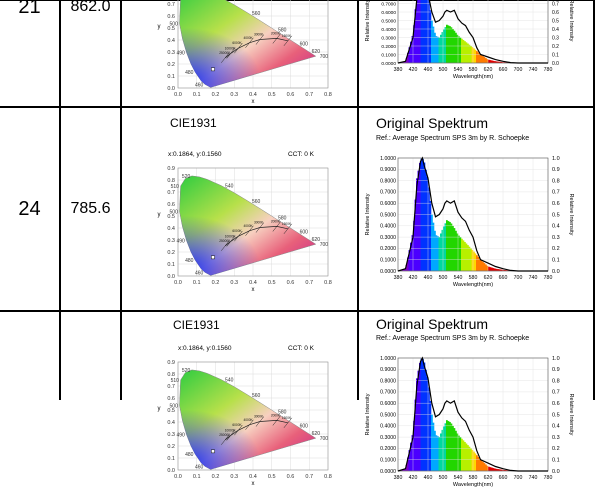 The height and width of the screenshot is (502, 595). What do you see at coordinates (171, 77) in the screenshot?
I see `cie-y-tick-label: 0.1` at bounding box center [171, 77].